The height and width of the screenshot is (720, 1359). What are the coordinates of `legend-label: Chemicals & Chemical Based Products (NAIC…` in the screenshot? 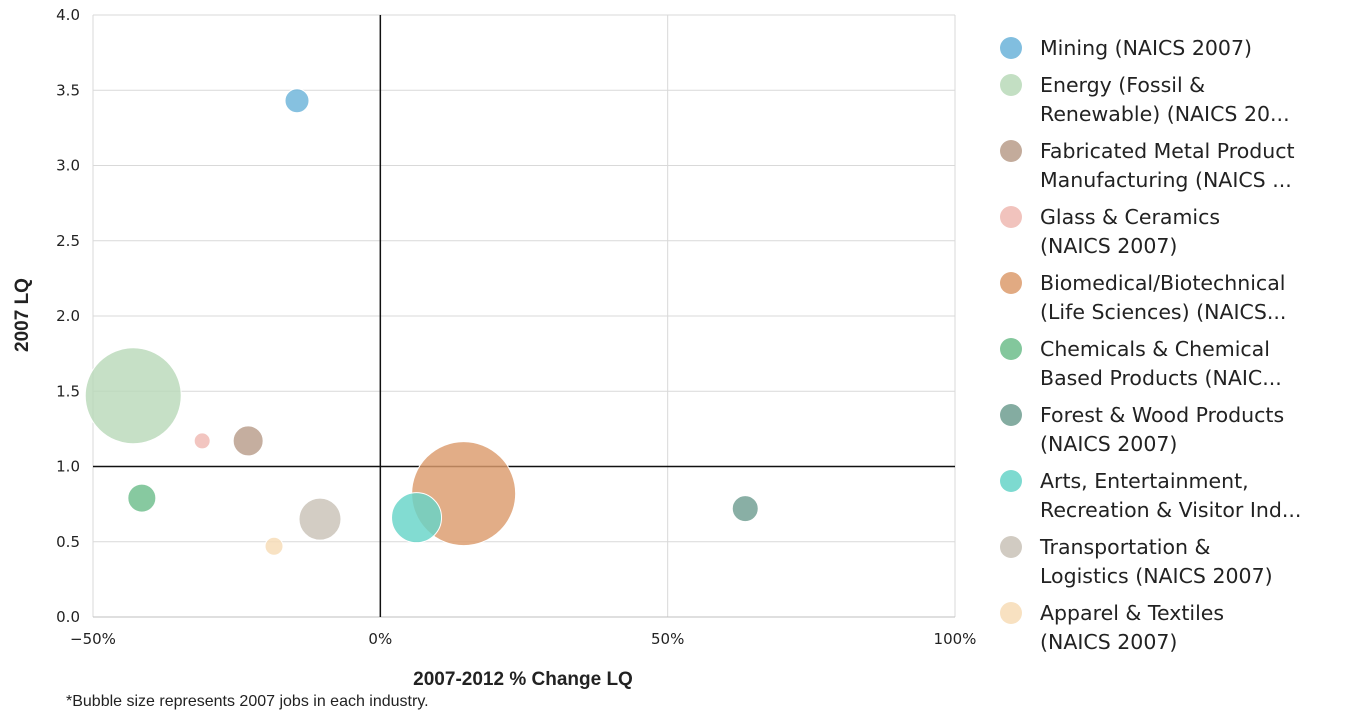 It's located at (1161, 363).